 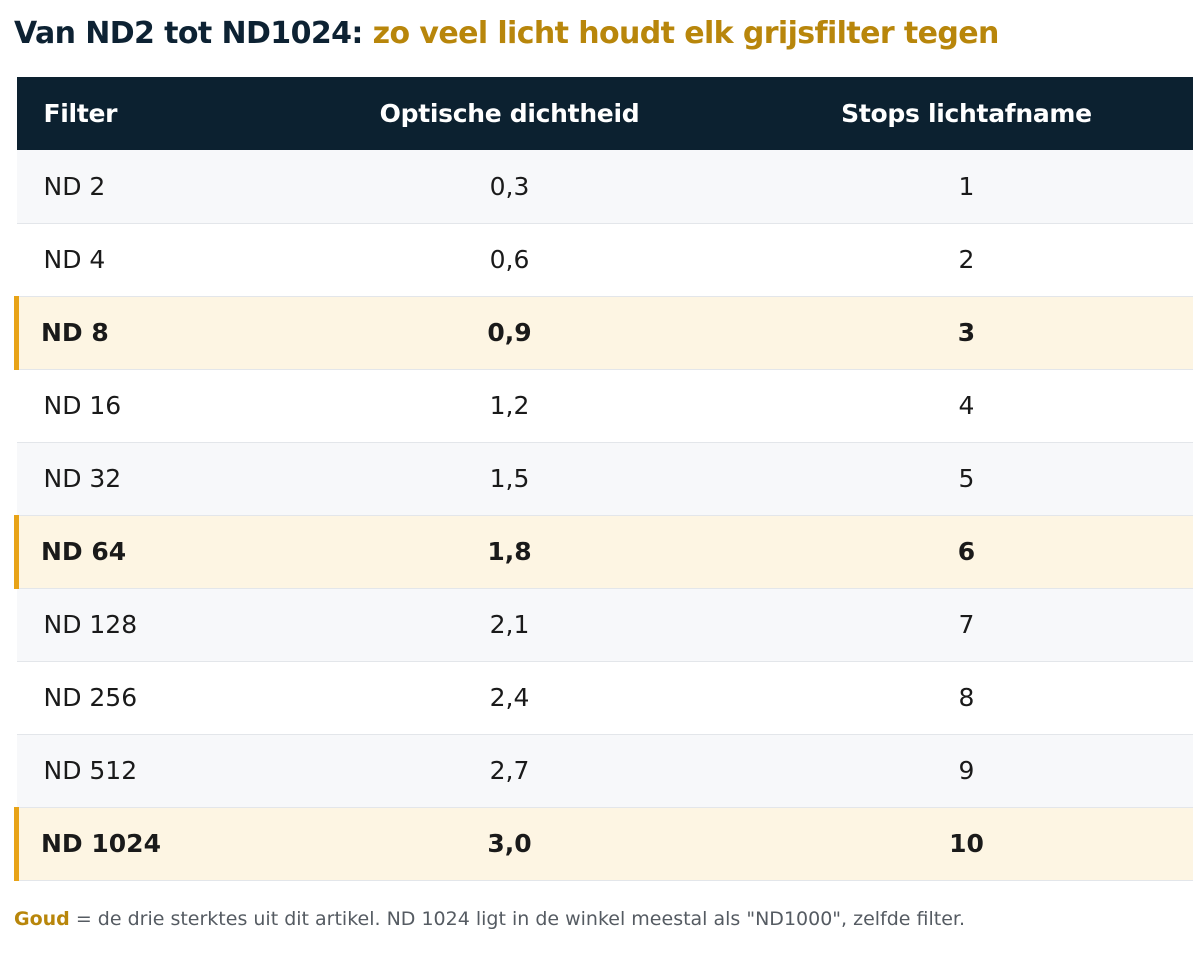 I want to click on header-stops: Stops lichtafname, so click(x=966, y=113).